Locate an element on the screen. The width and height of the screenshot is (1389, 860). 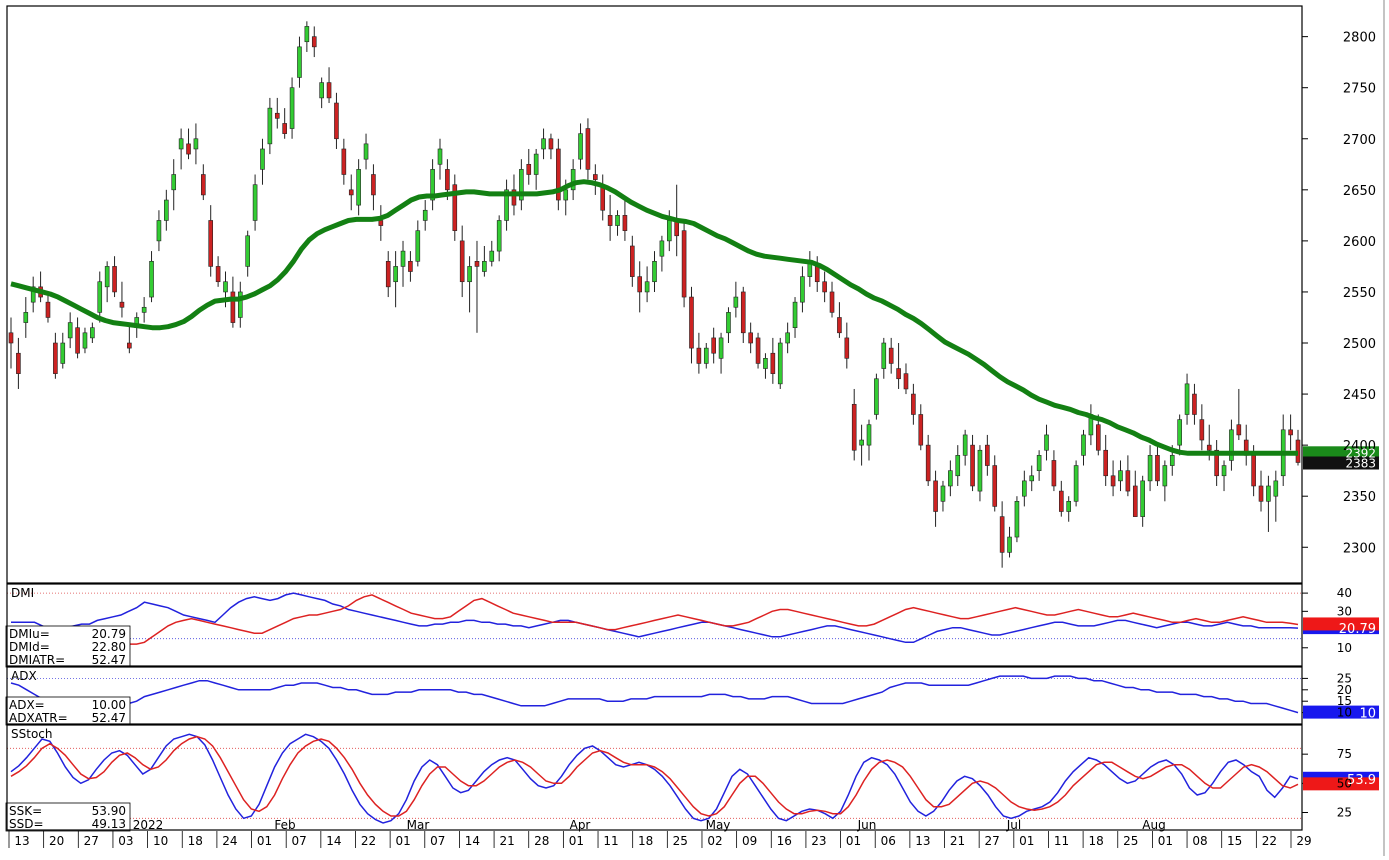
price-tick-label: 2450 is located at coordinates (1359, 395).